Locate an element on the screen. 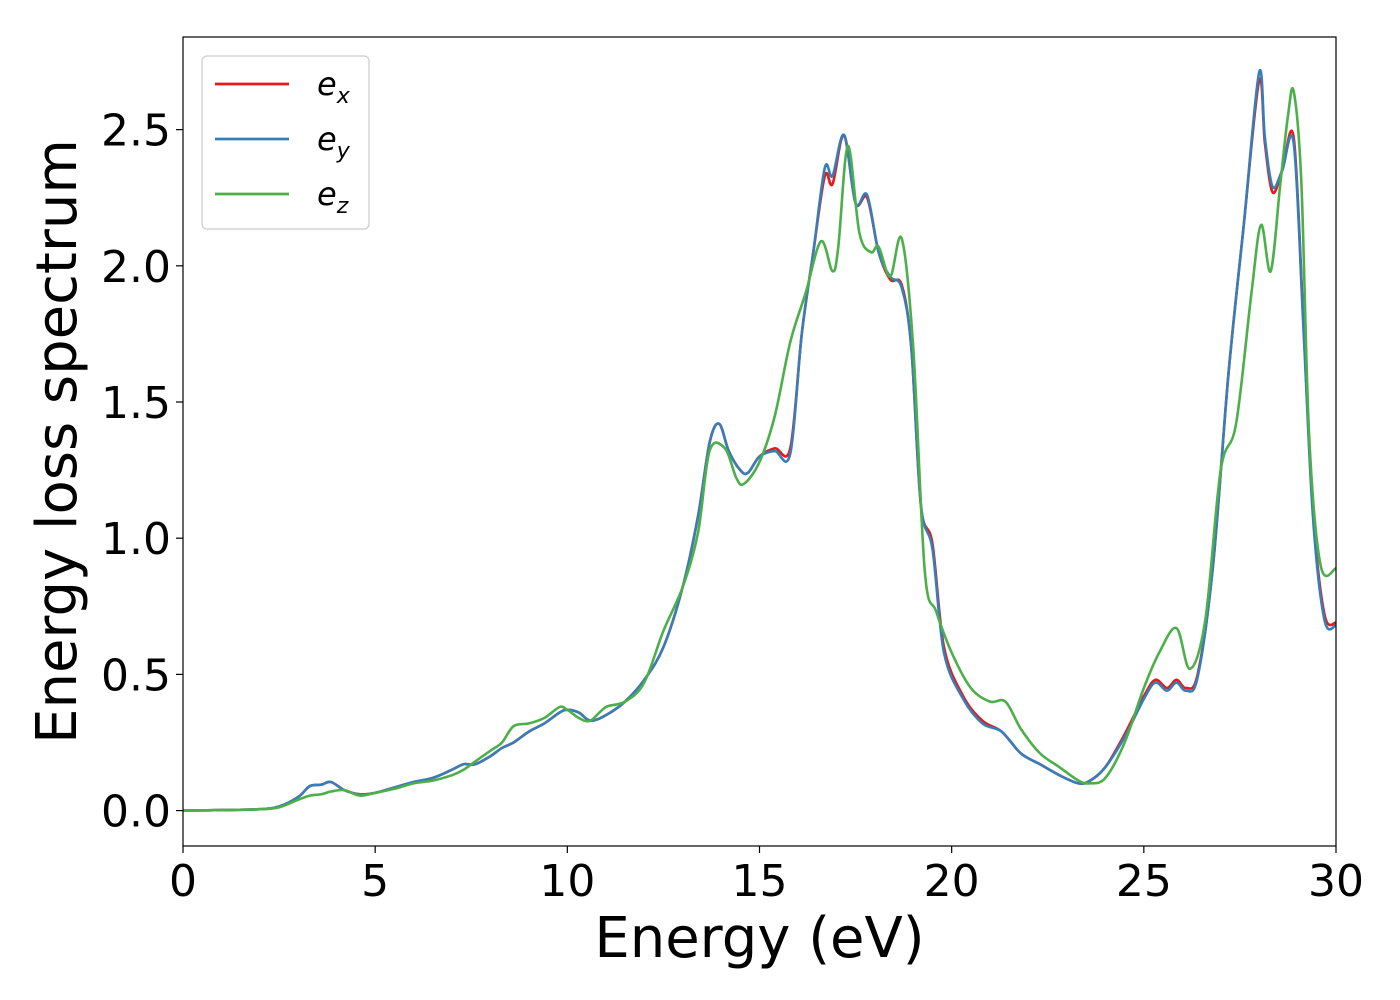 Image resolution: width=1400 pixels, height=1000 pixels. legend: ex ey ez is located at coordinates (285, 142).